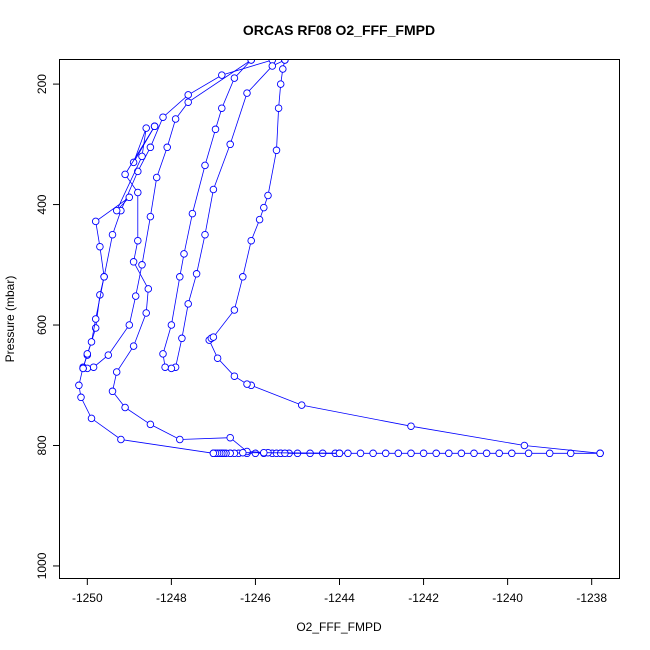 This screenshot has height=650, width=650. I want to click on chart-title: ORCAS RF08 O2_FFF_FMPD, so click(339, 30).